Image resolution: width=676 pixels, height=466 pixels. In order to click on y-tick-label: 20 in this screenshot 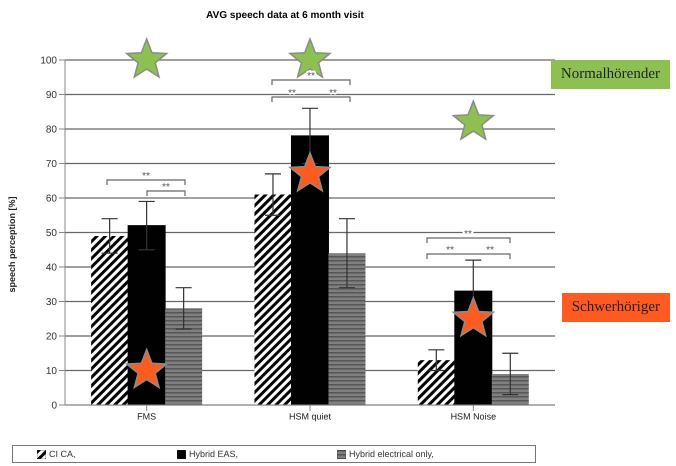, I will do `click(52, 337)`.